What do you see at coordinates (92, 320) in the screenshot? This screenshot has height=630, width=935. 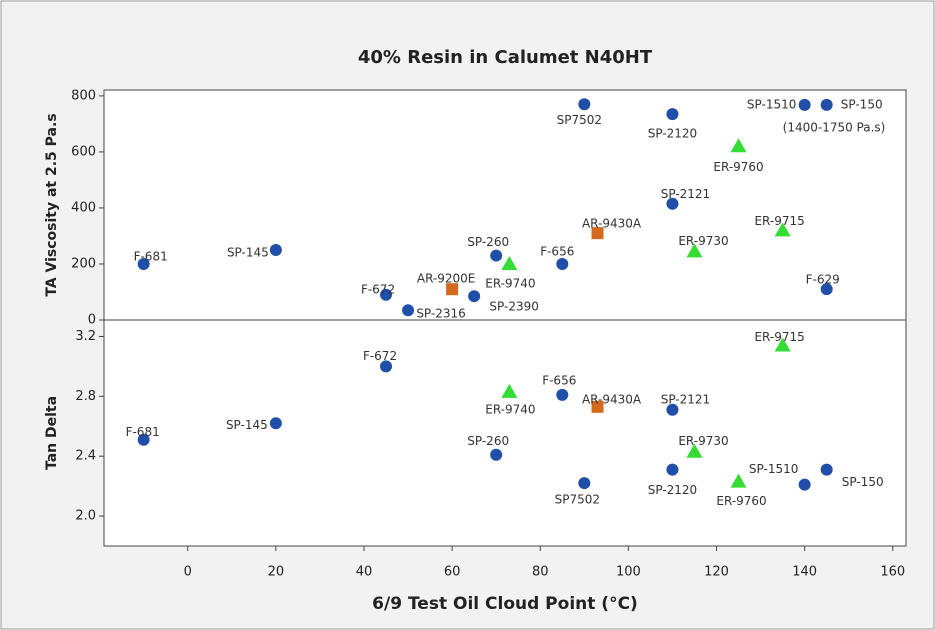 I see `y-tick-label: 0` at bounding box center [92, 320].